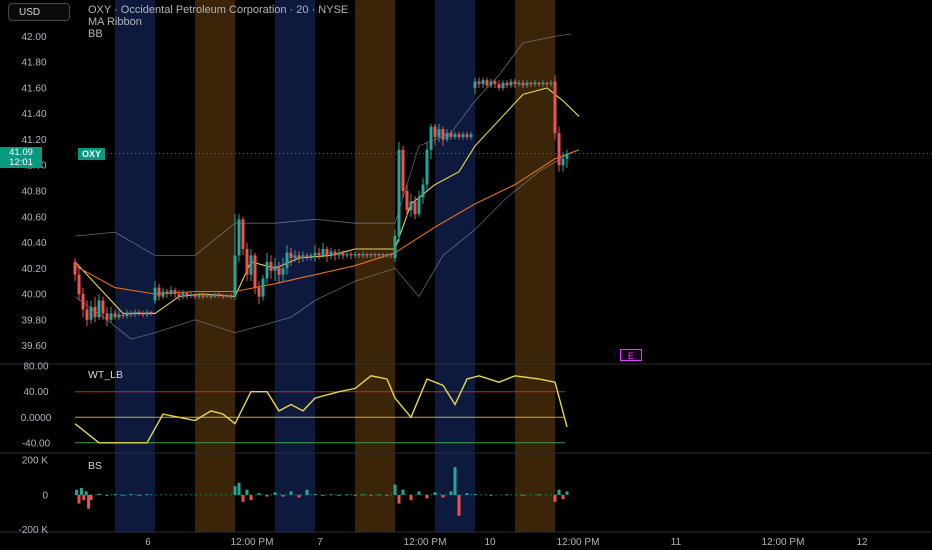  What do you see at coordinates (95, 34) in the screenshot?
I see `bb-label: BB` at bounding box center [95, 34].